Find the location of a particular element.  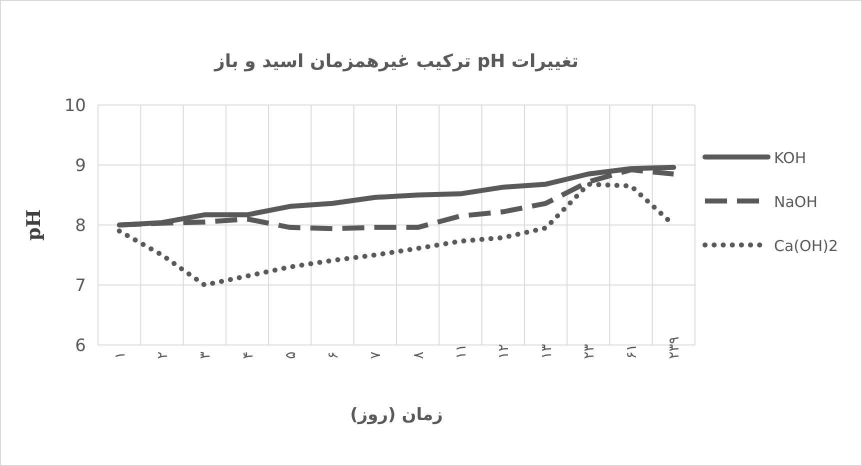

x-tick-label: ۱ is located at coordinates (120, 355).